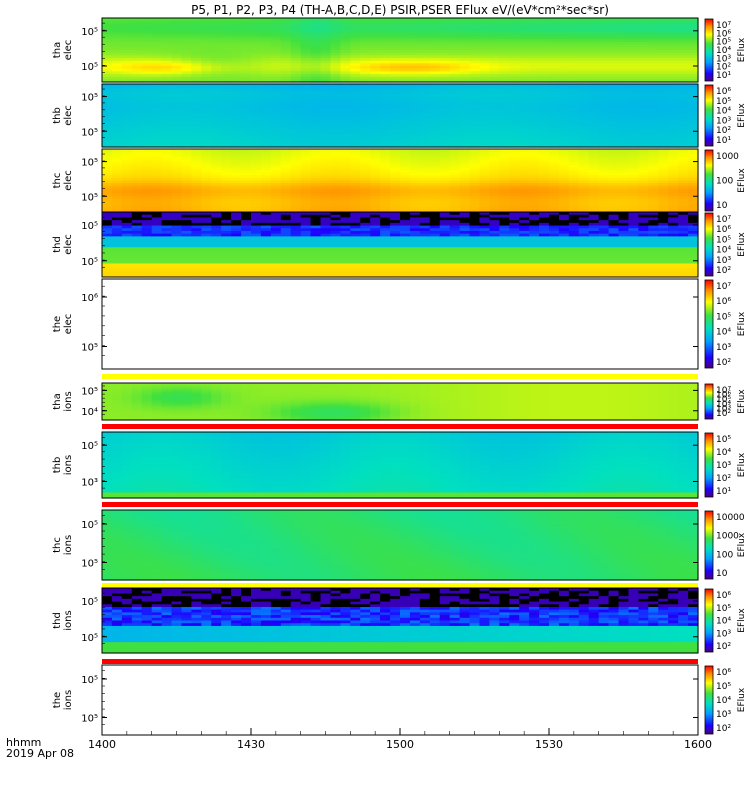  What do you see at coordinates (400, 245) in the screenshot?
I see `heatmap-cells` at bounding box center [400, 245].